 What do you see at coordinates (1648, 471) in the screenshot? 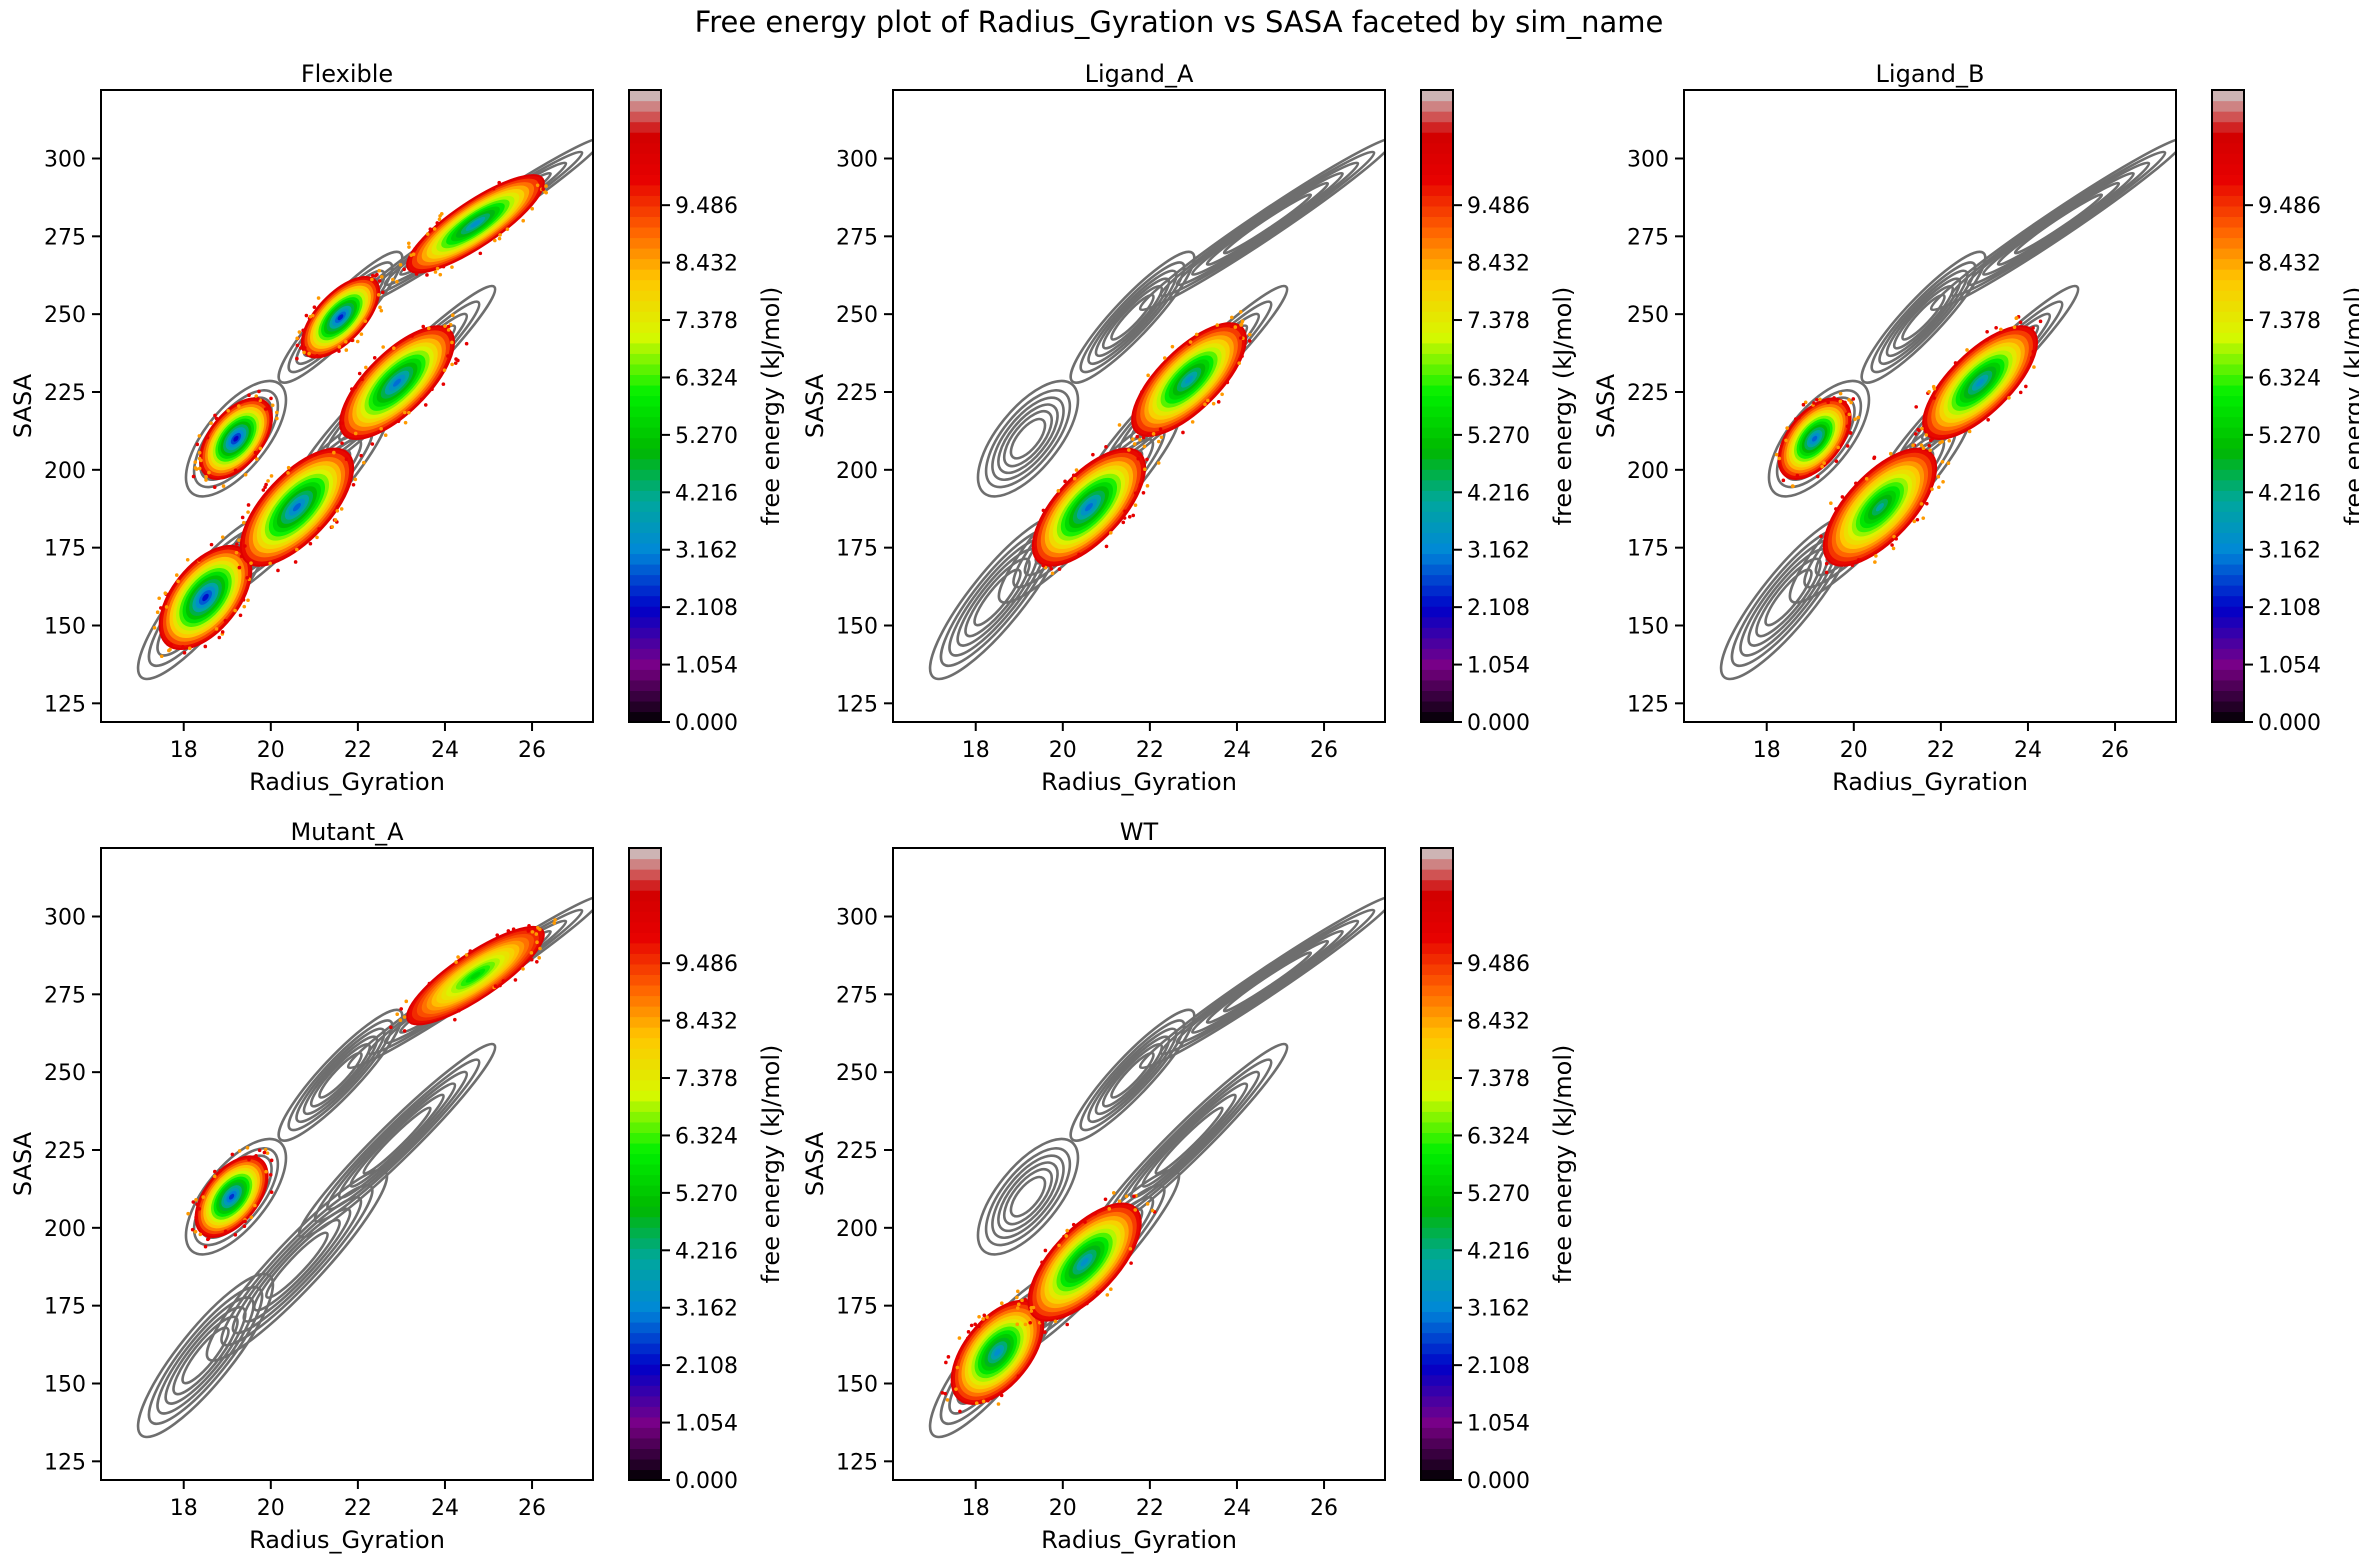
I see `y-tick-label: 200` at bounding box center [1648, 471].